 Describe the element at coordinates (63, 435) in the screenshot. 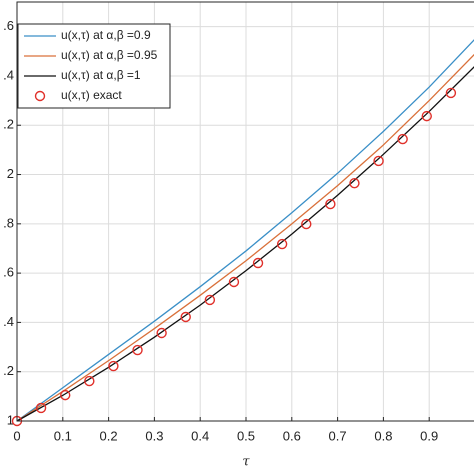

I see `x-tick-label: 0.1` at that location.